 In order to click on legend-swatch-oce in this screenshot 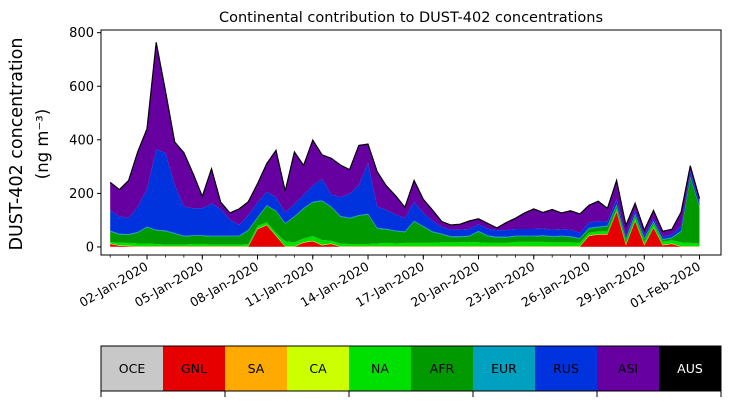, I will do `click(132, 368)`.